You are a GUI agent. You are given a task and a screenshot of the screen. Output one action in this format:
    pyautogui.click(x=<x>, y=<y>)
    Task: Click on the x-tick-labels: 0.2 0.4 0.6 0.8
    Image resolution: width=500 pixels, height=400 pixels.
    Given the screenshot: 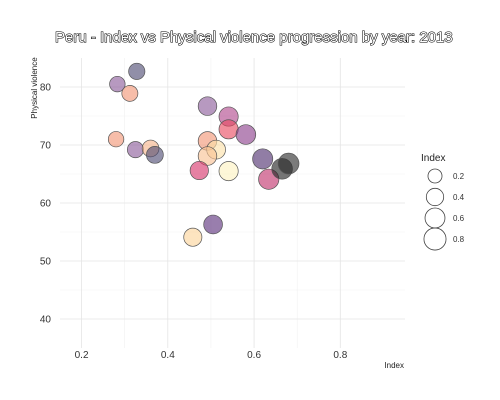 What is the action you would take?
    pyautogui.click(x=211, y=355)
    